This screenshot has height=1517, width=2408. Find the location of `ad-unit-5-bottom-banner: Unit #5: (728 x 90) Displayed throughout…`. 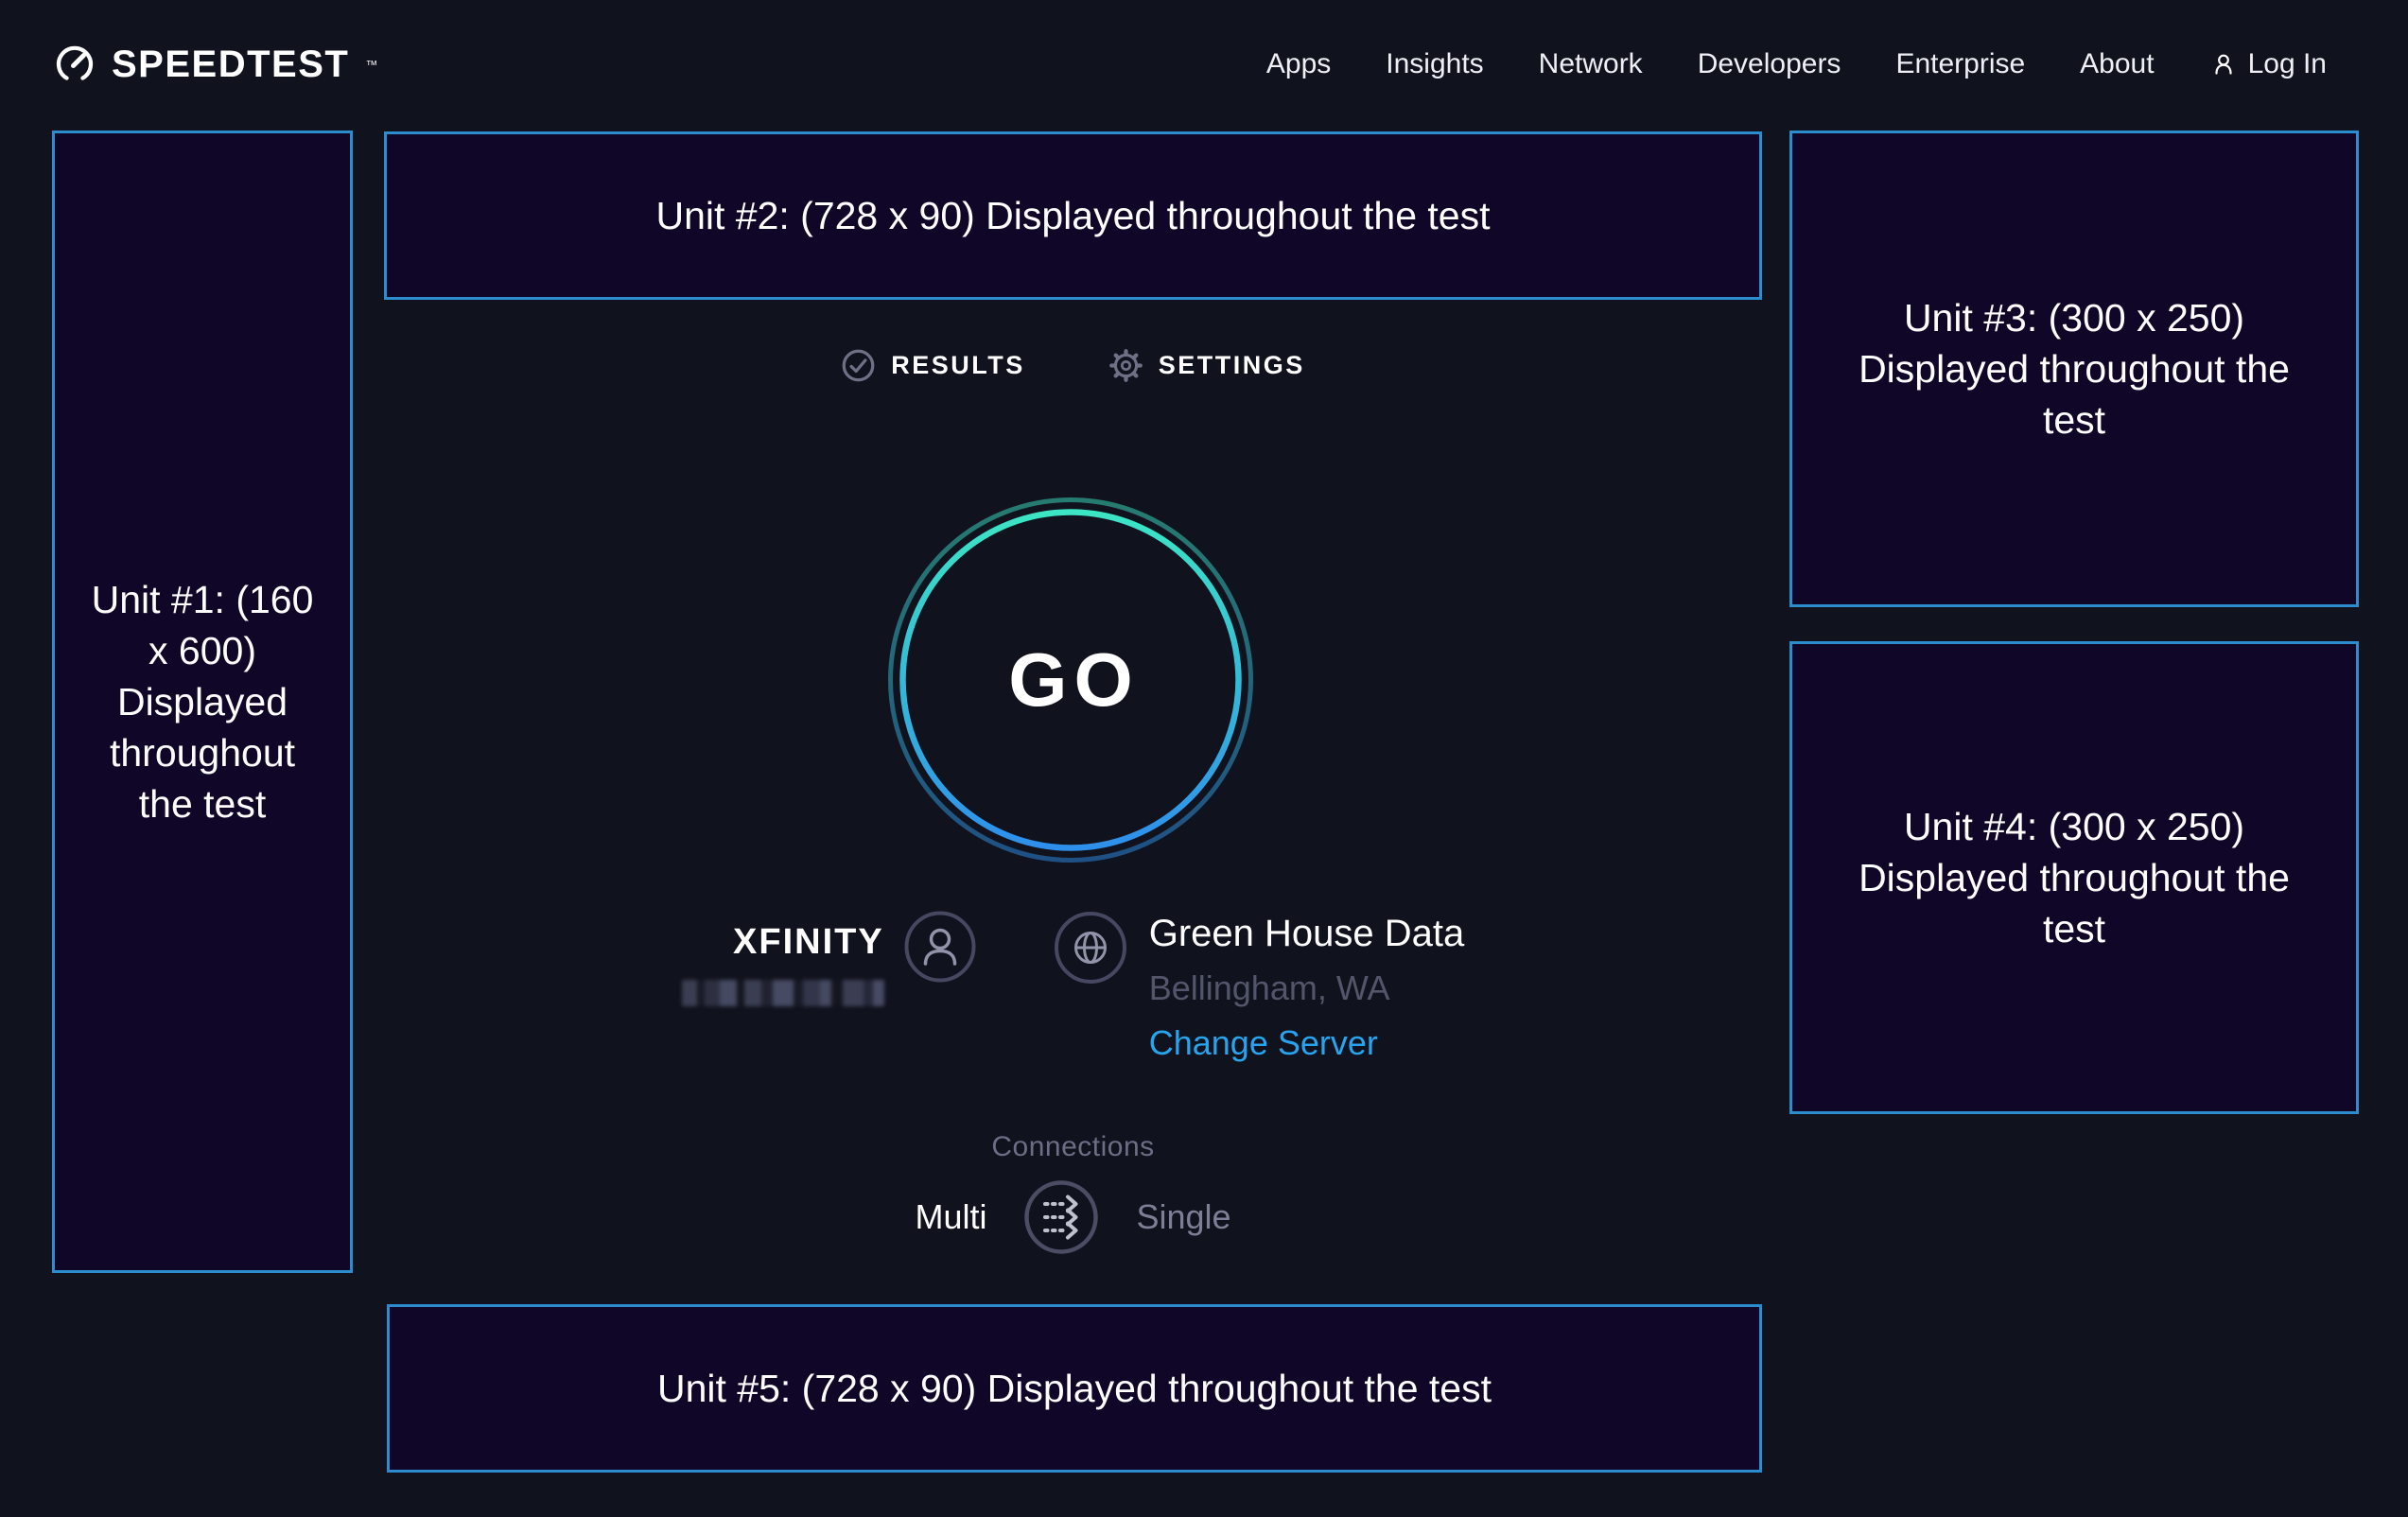

ad-unit-5-bottom-banner: Unit #5: (728 x 90) Displayed throughout… is located at coordinates (1074, 1388).